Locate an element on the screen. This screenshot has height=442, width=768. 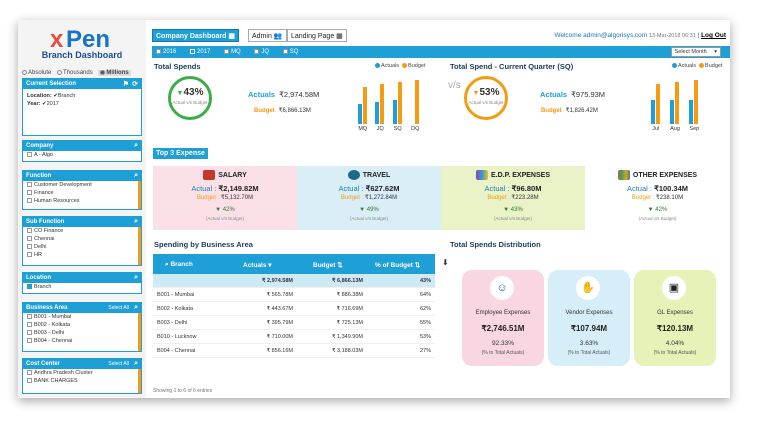
current-quarter-title: Total Spend - Current Quarter (SQ) is located at coordinates (512, 66).